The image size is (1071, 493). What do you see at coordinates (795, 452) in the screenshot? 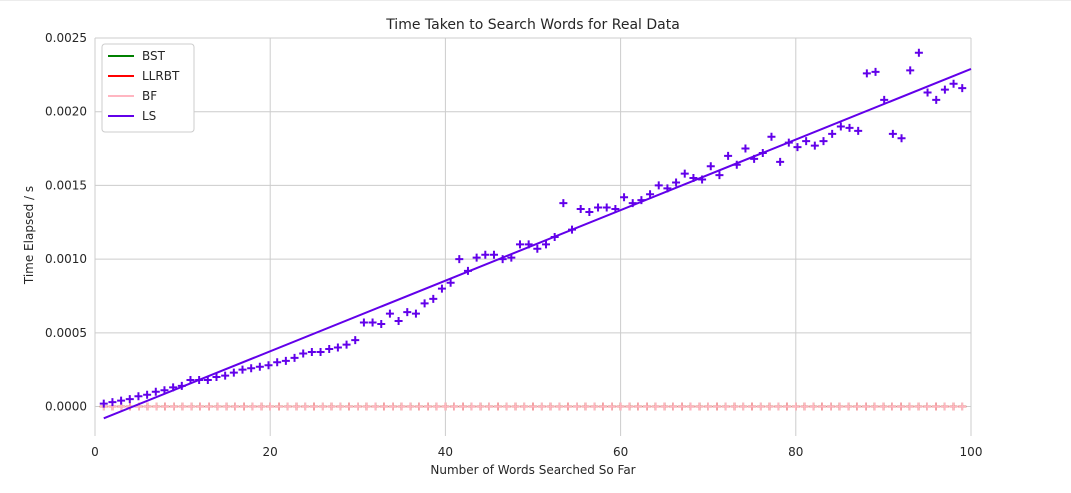
I see `x-tick-label: 80` at bounding box center [795, 452].